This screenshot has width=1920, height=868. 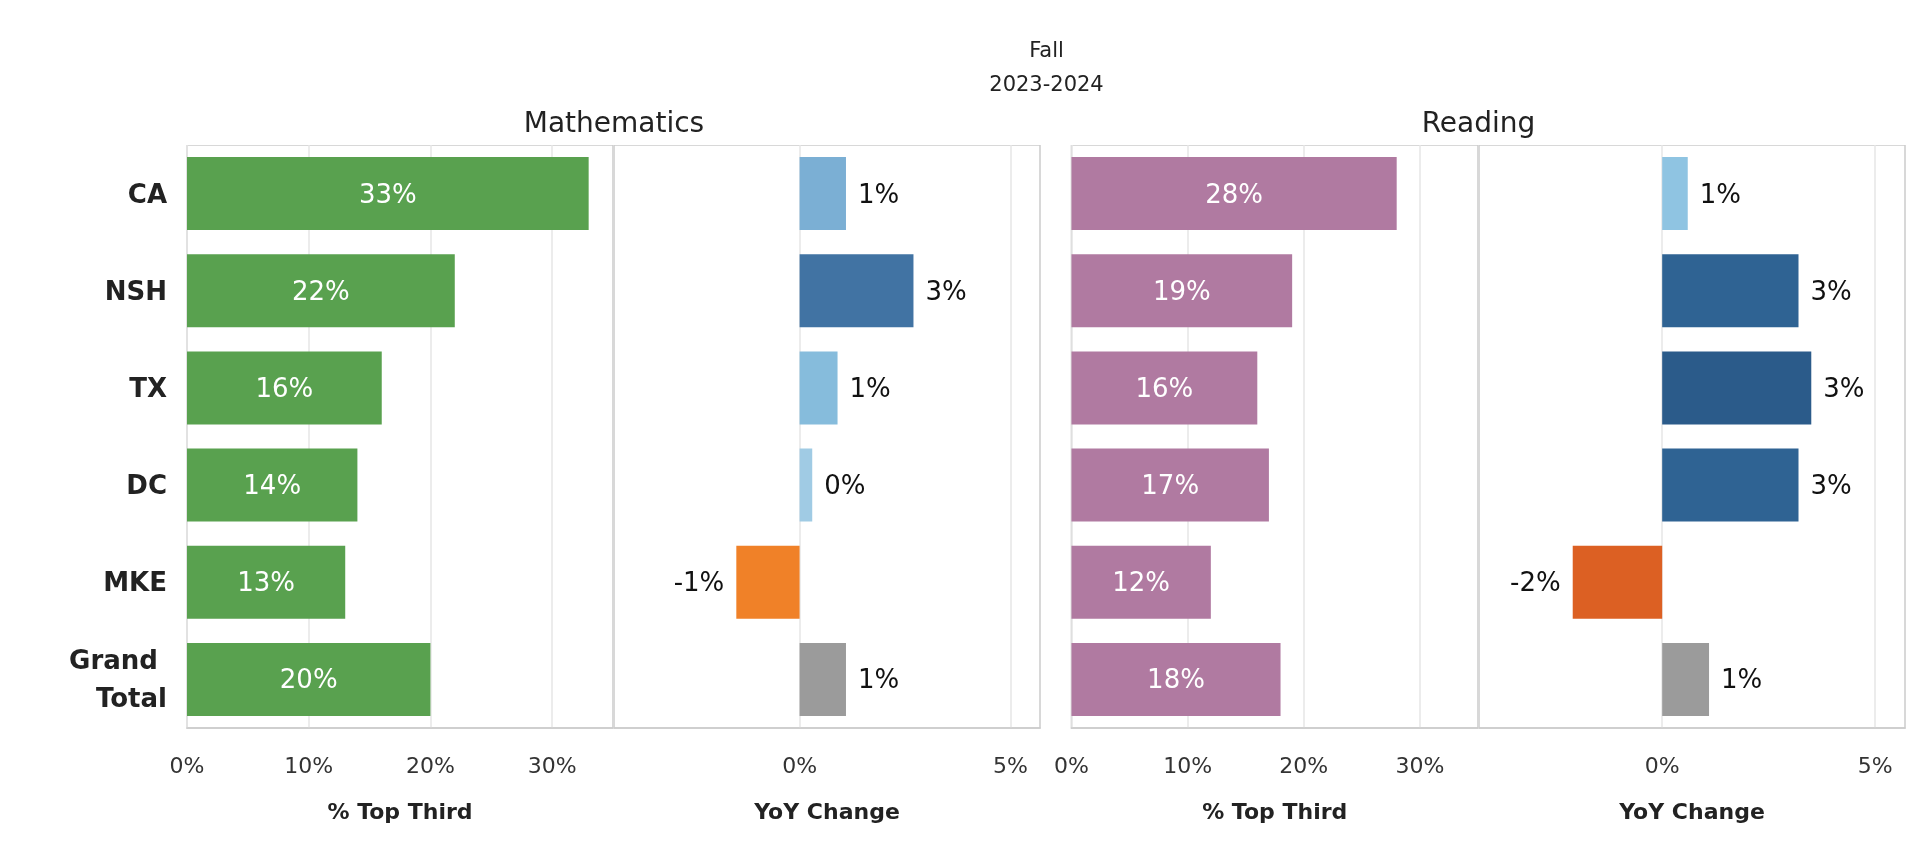 I want to click on data-label: 0%, so click(x=845, y=485).